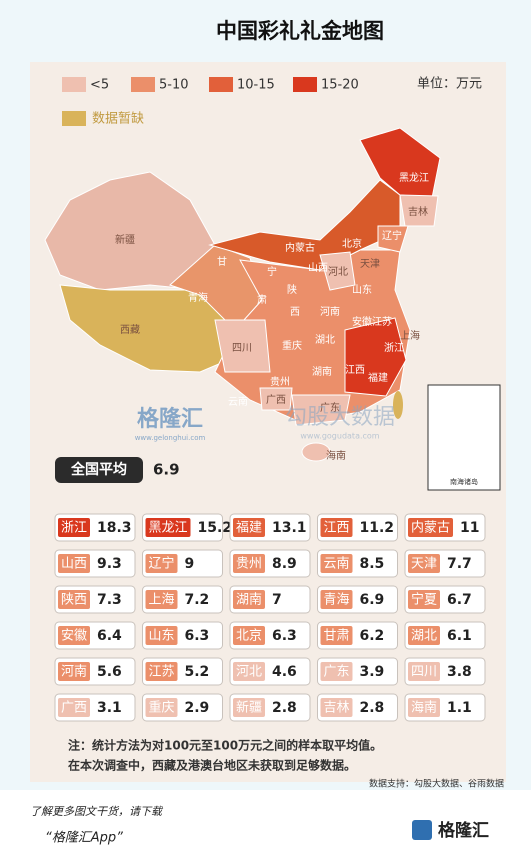 The width and height of the screenshot is (531, 868). Describe the element at coordinates (284, 672) in the screenshot. I see `rank-value: 4.6` at that location.